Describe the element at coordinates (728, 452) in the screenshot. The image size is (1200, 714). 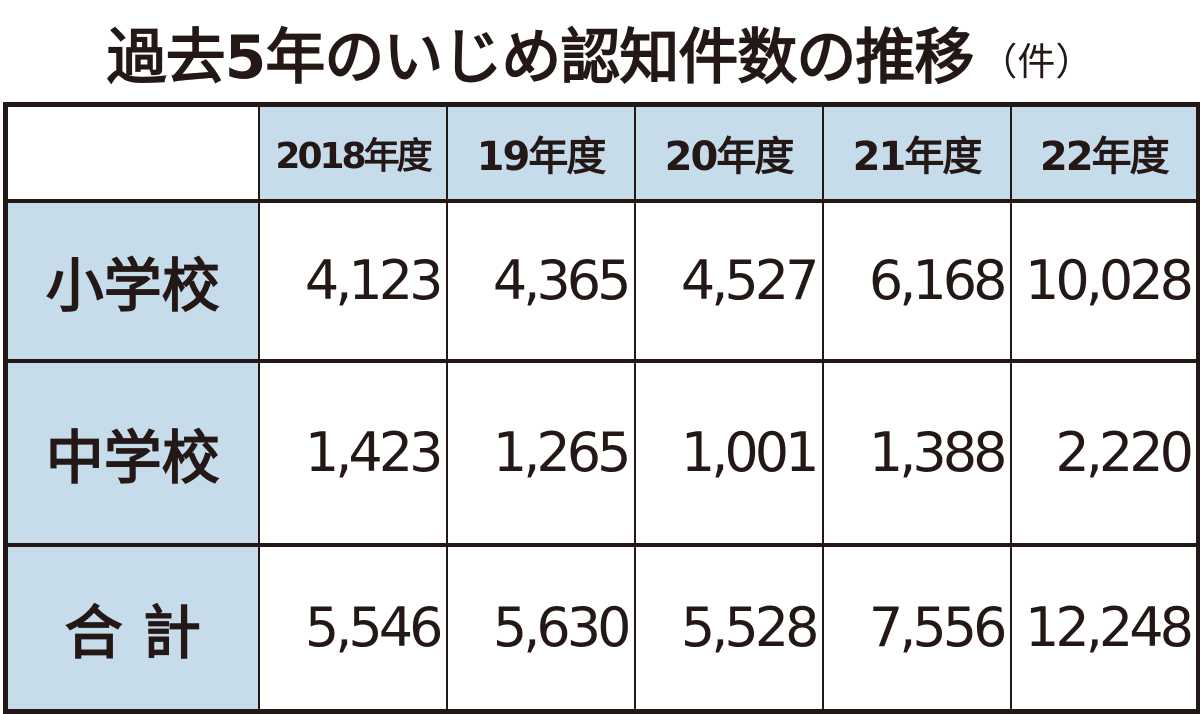
I see `table-cell: 1,001` at that location.